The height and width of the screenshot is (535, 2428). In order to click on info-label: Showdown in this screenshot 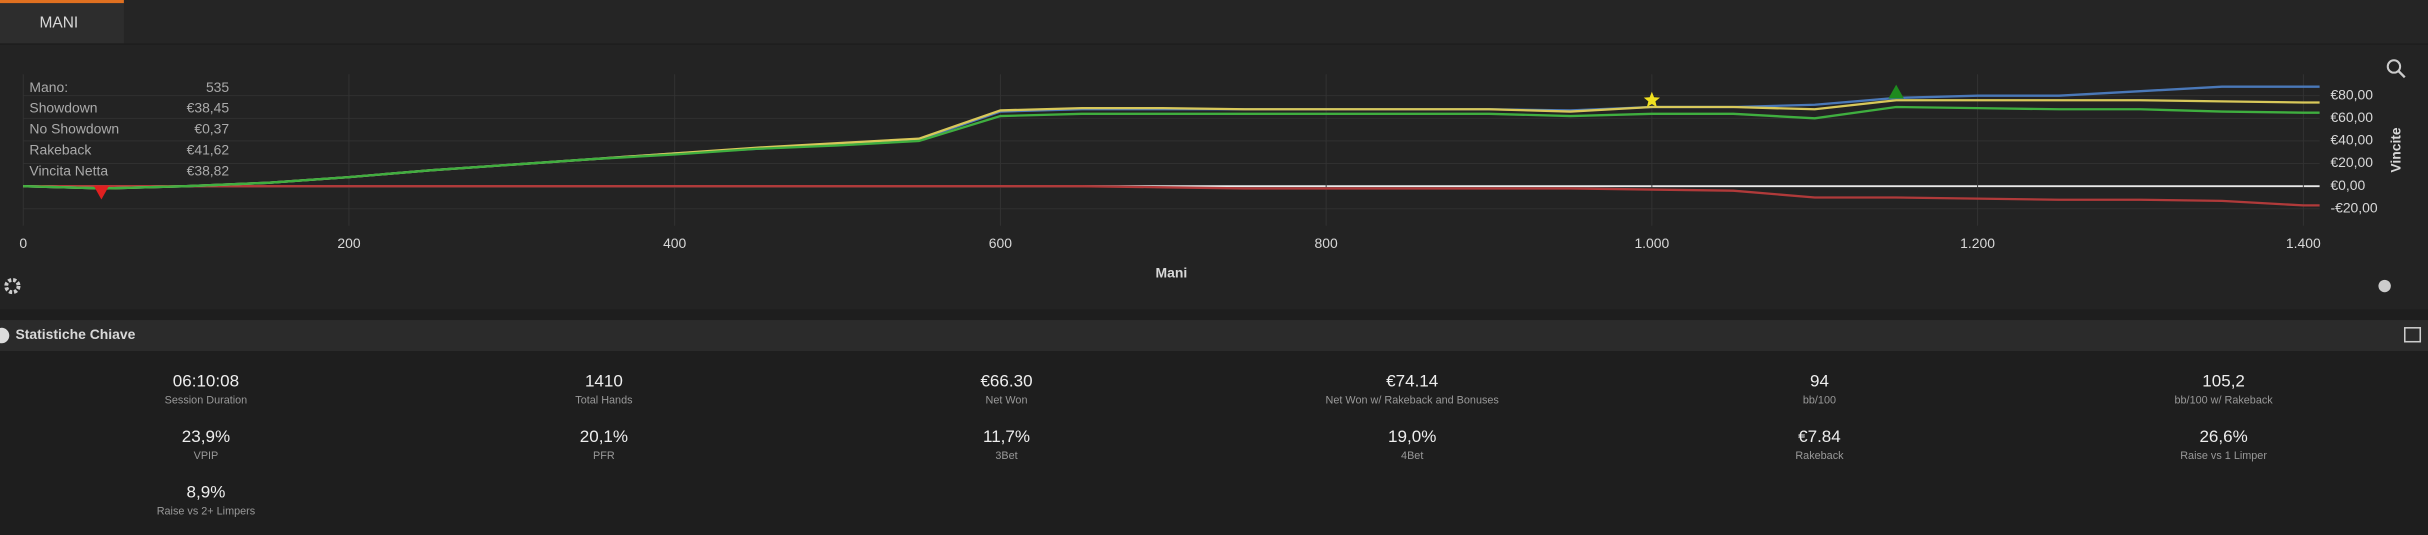, I will do `click(63, 108)`.